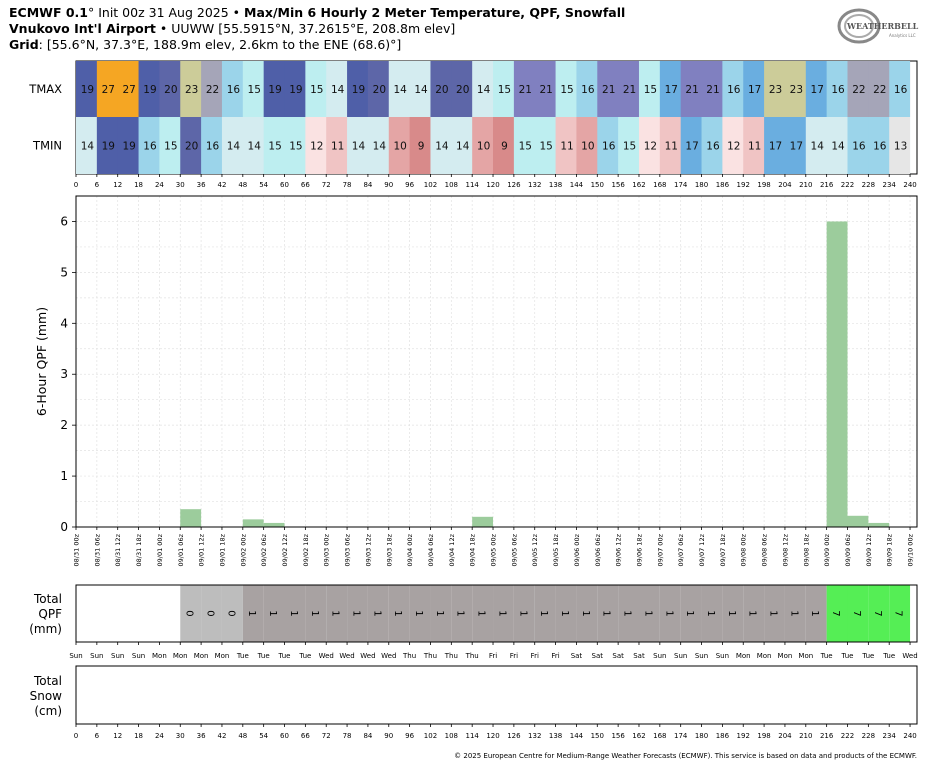 The height and width of the screenshot is (768, 935). What do you see at coordinates (638, 736) in the screenshot?
I see `snow-tick-label: 162` at bounding box center [638, 736].